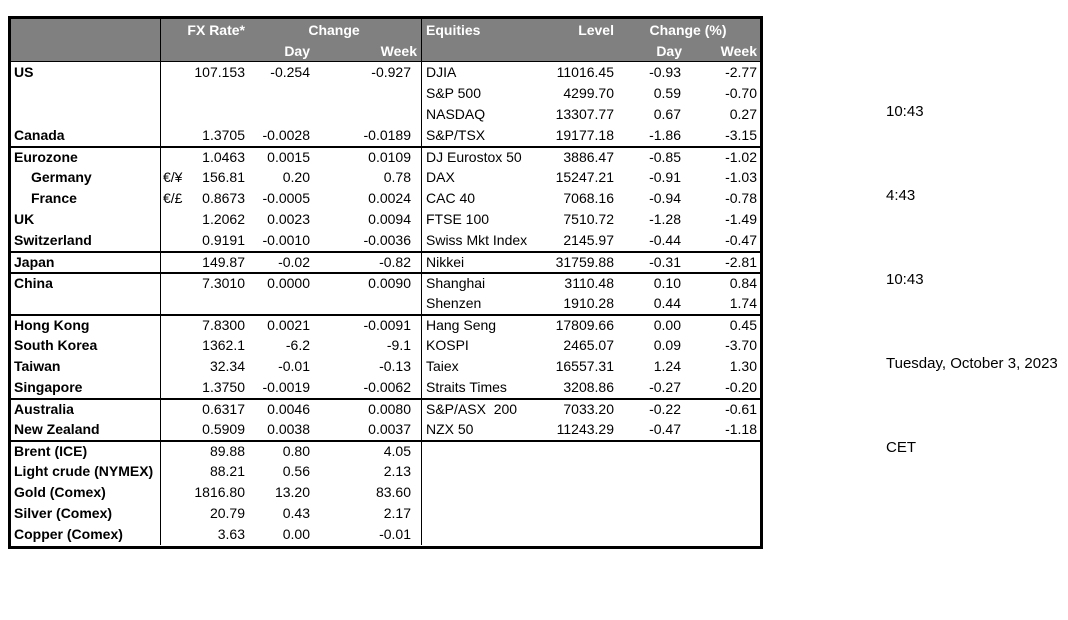 The image size is (1068, 620). What do you see at coordinates (288, 283) in the screenshot?
I see `fx-day-change: 0.0000` at bounding box center [288, 283].